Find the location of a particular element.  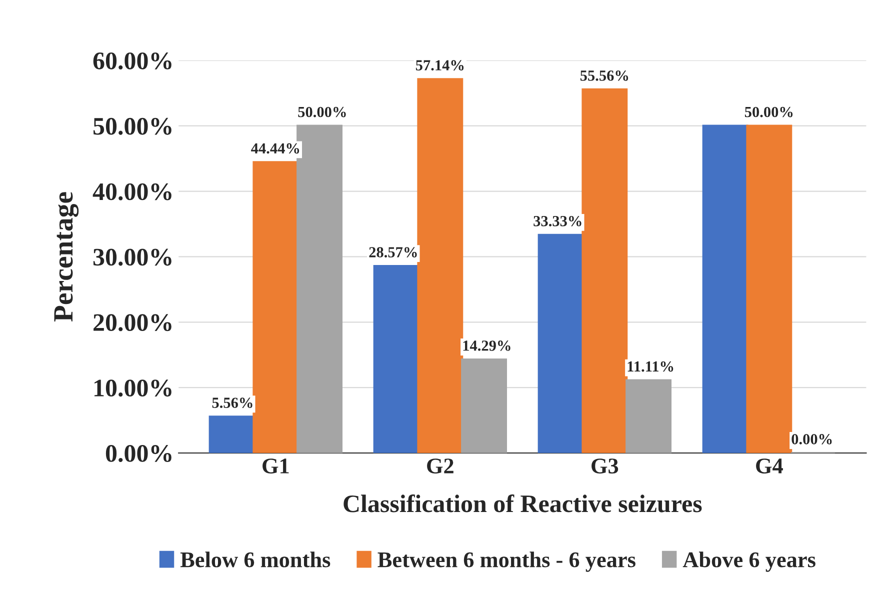

x-tick-label: G3 is located at coordinates (605, 466).